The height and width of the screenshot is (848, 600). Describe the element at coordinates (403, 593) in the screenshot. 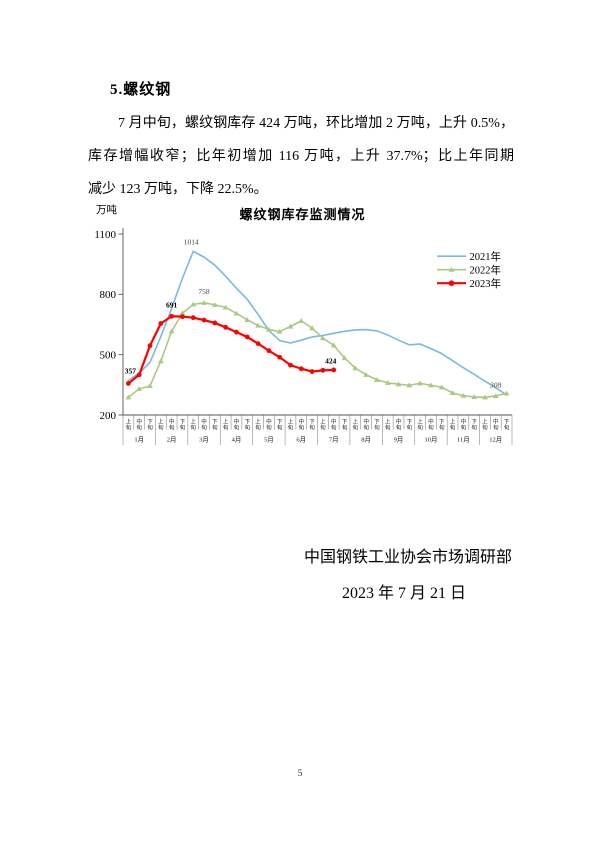

I see `footer-date: 2023 年 7 月 21 日` at that location.